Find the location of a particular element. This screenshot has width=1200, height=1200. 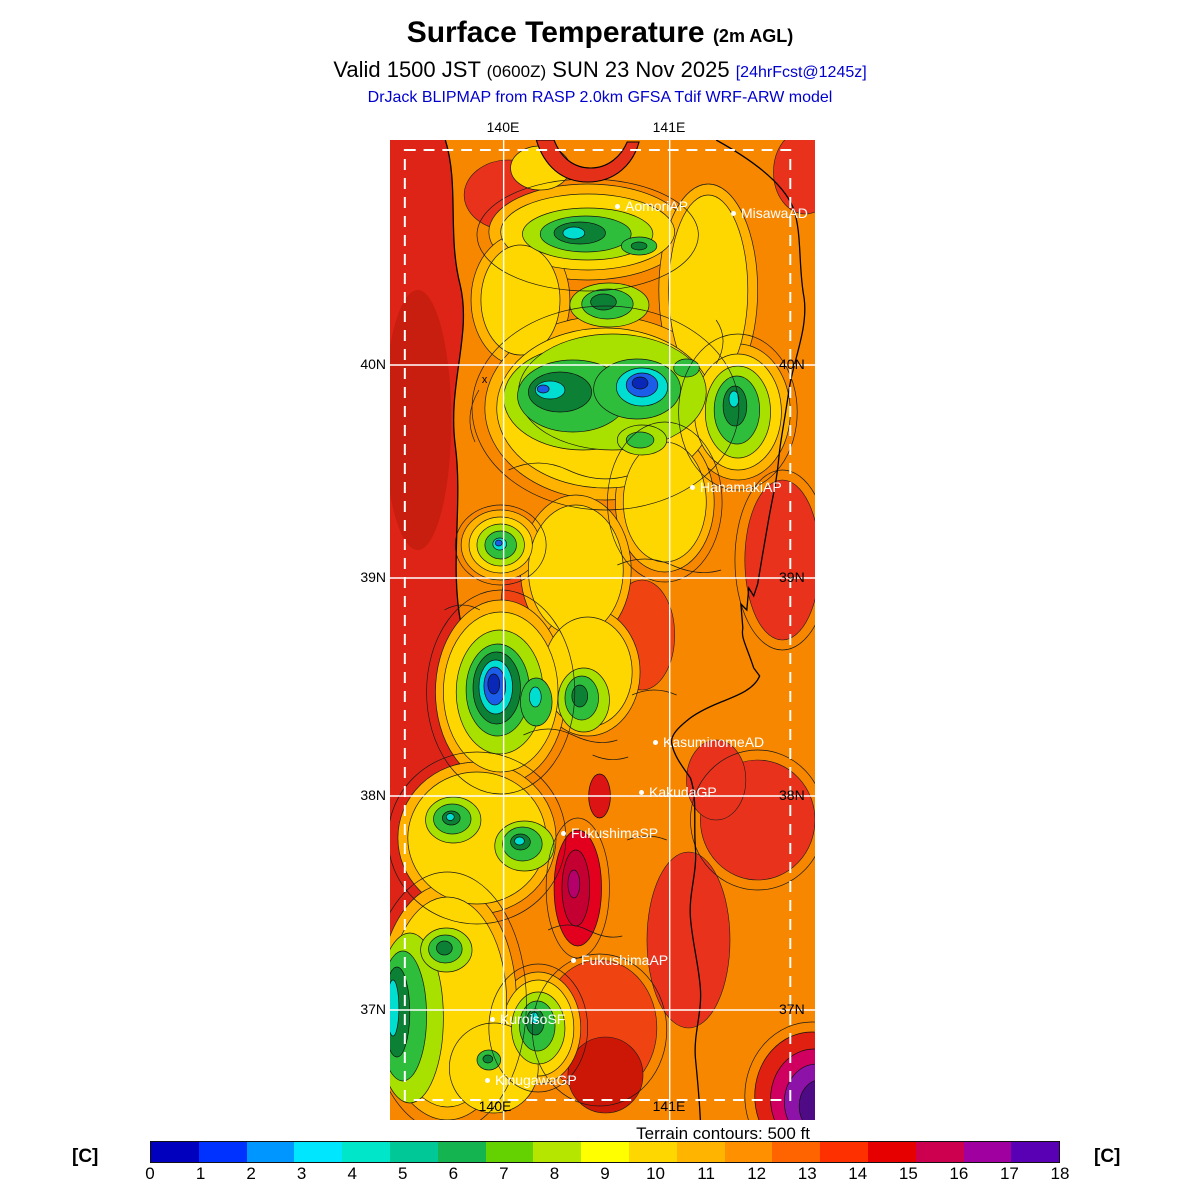

station-label: KasuminomeAD is located at coordinates (714, 742).